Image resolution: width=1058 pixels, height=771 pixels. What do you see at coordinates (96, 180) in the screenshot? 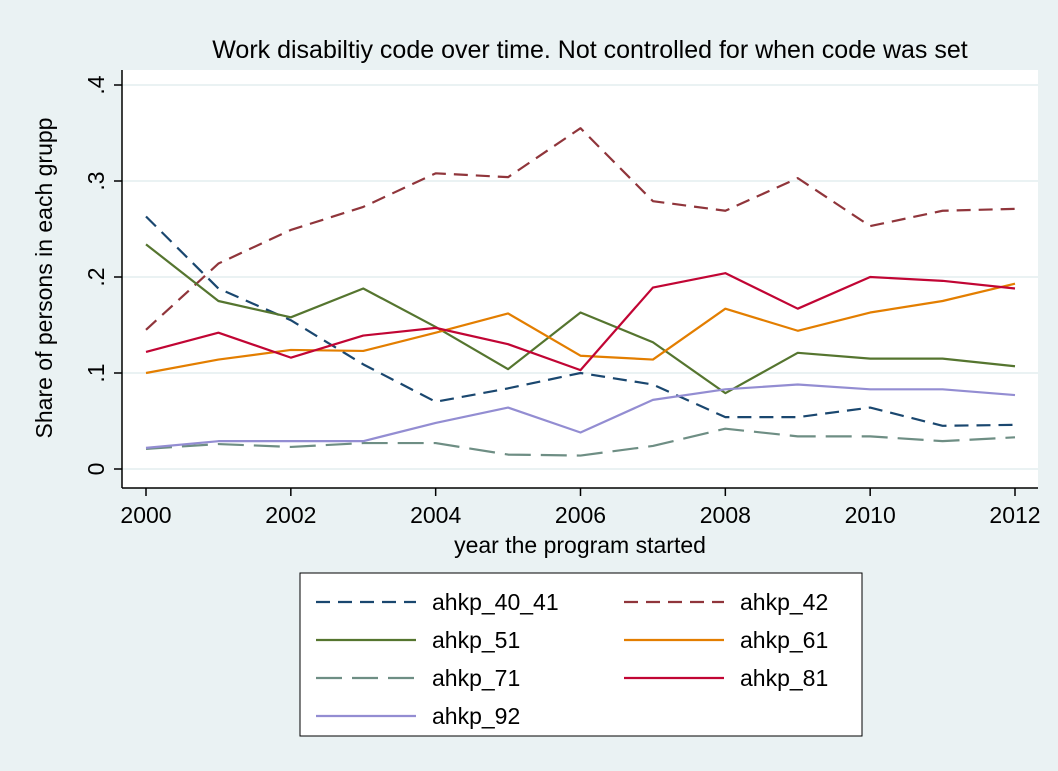
I see `y-tick-label: .3` at bounding box center [96, 180].